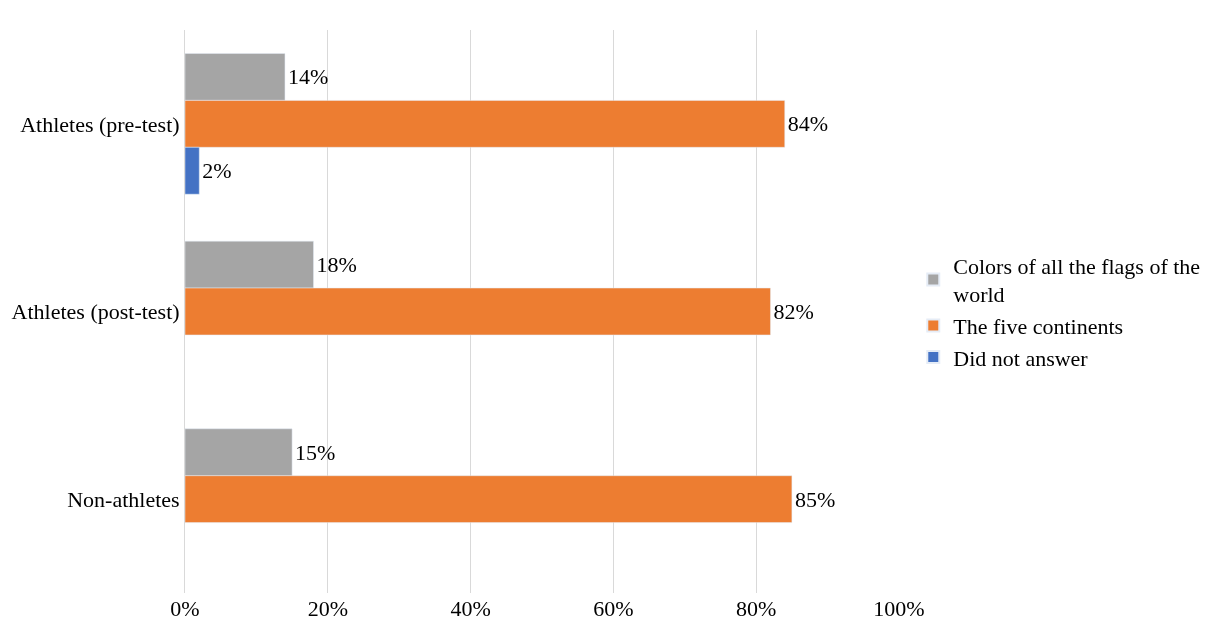  Describe the element at coordinates (95, 312) in the screenshot. I see `y-tick-label: Athletes (post-test)` at that location.